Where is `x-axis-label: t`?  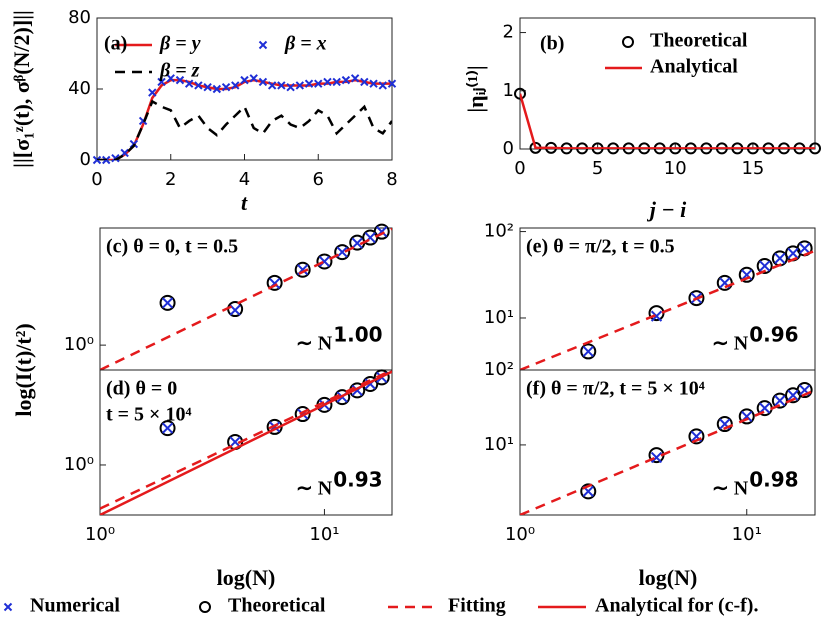
x-axis-label: t is located at coordinates (244, 202).